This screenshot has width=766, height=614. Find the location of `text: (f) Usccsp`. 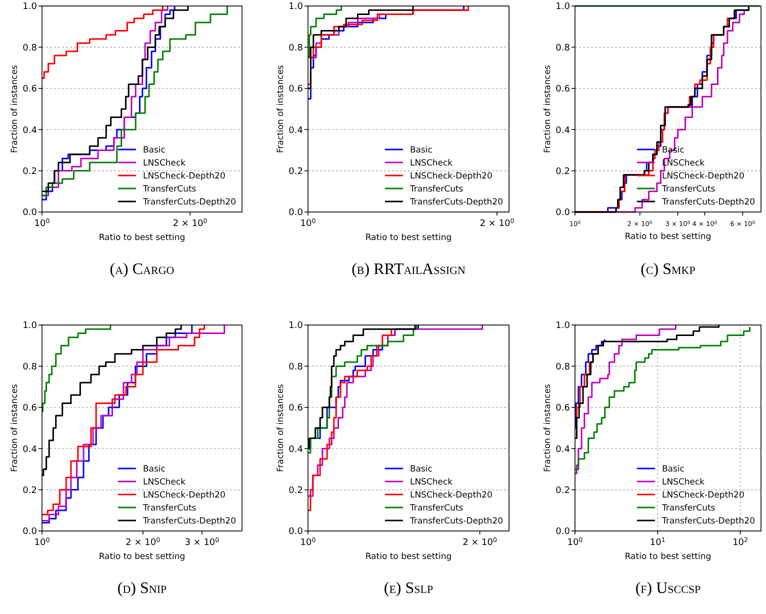

text: (f) Usccsp is located at coordinates (668, 588).